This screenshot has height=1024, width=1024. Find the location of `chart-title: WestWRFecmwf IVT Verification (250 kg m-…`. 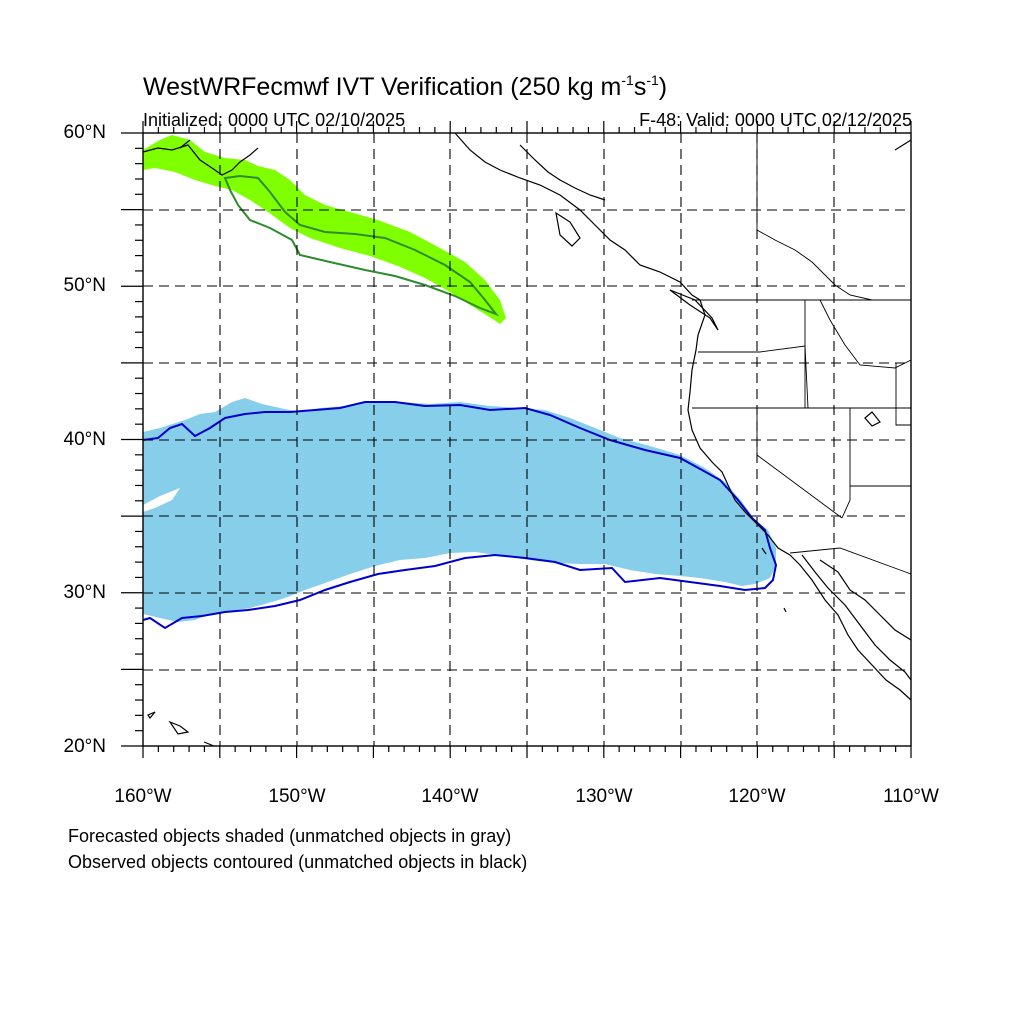

chart-title: WestWRFecmwf IVT Verification (250 kg m-… is located at coordinates (405, 86).